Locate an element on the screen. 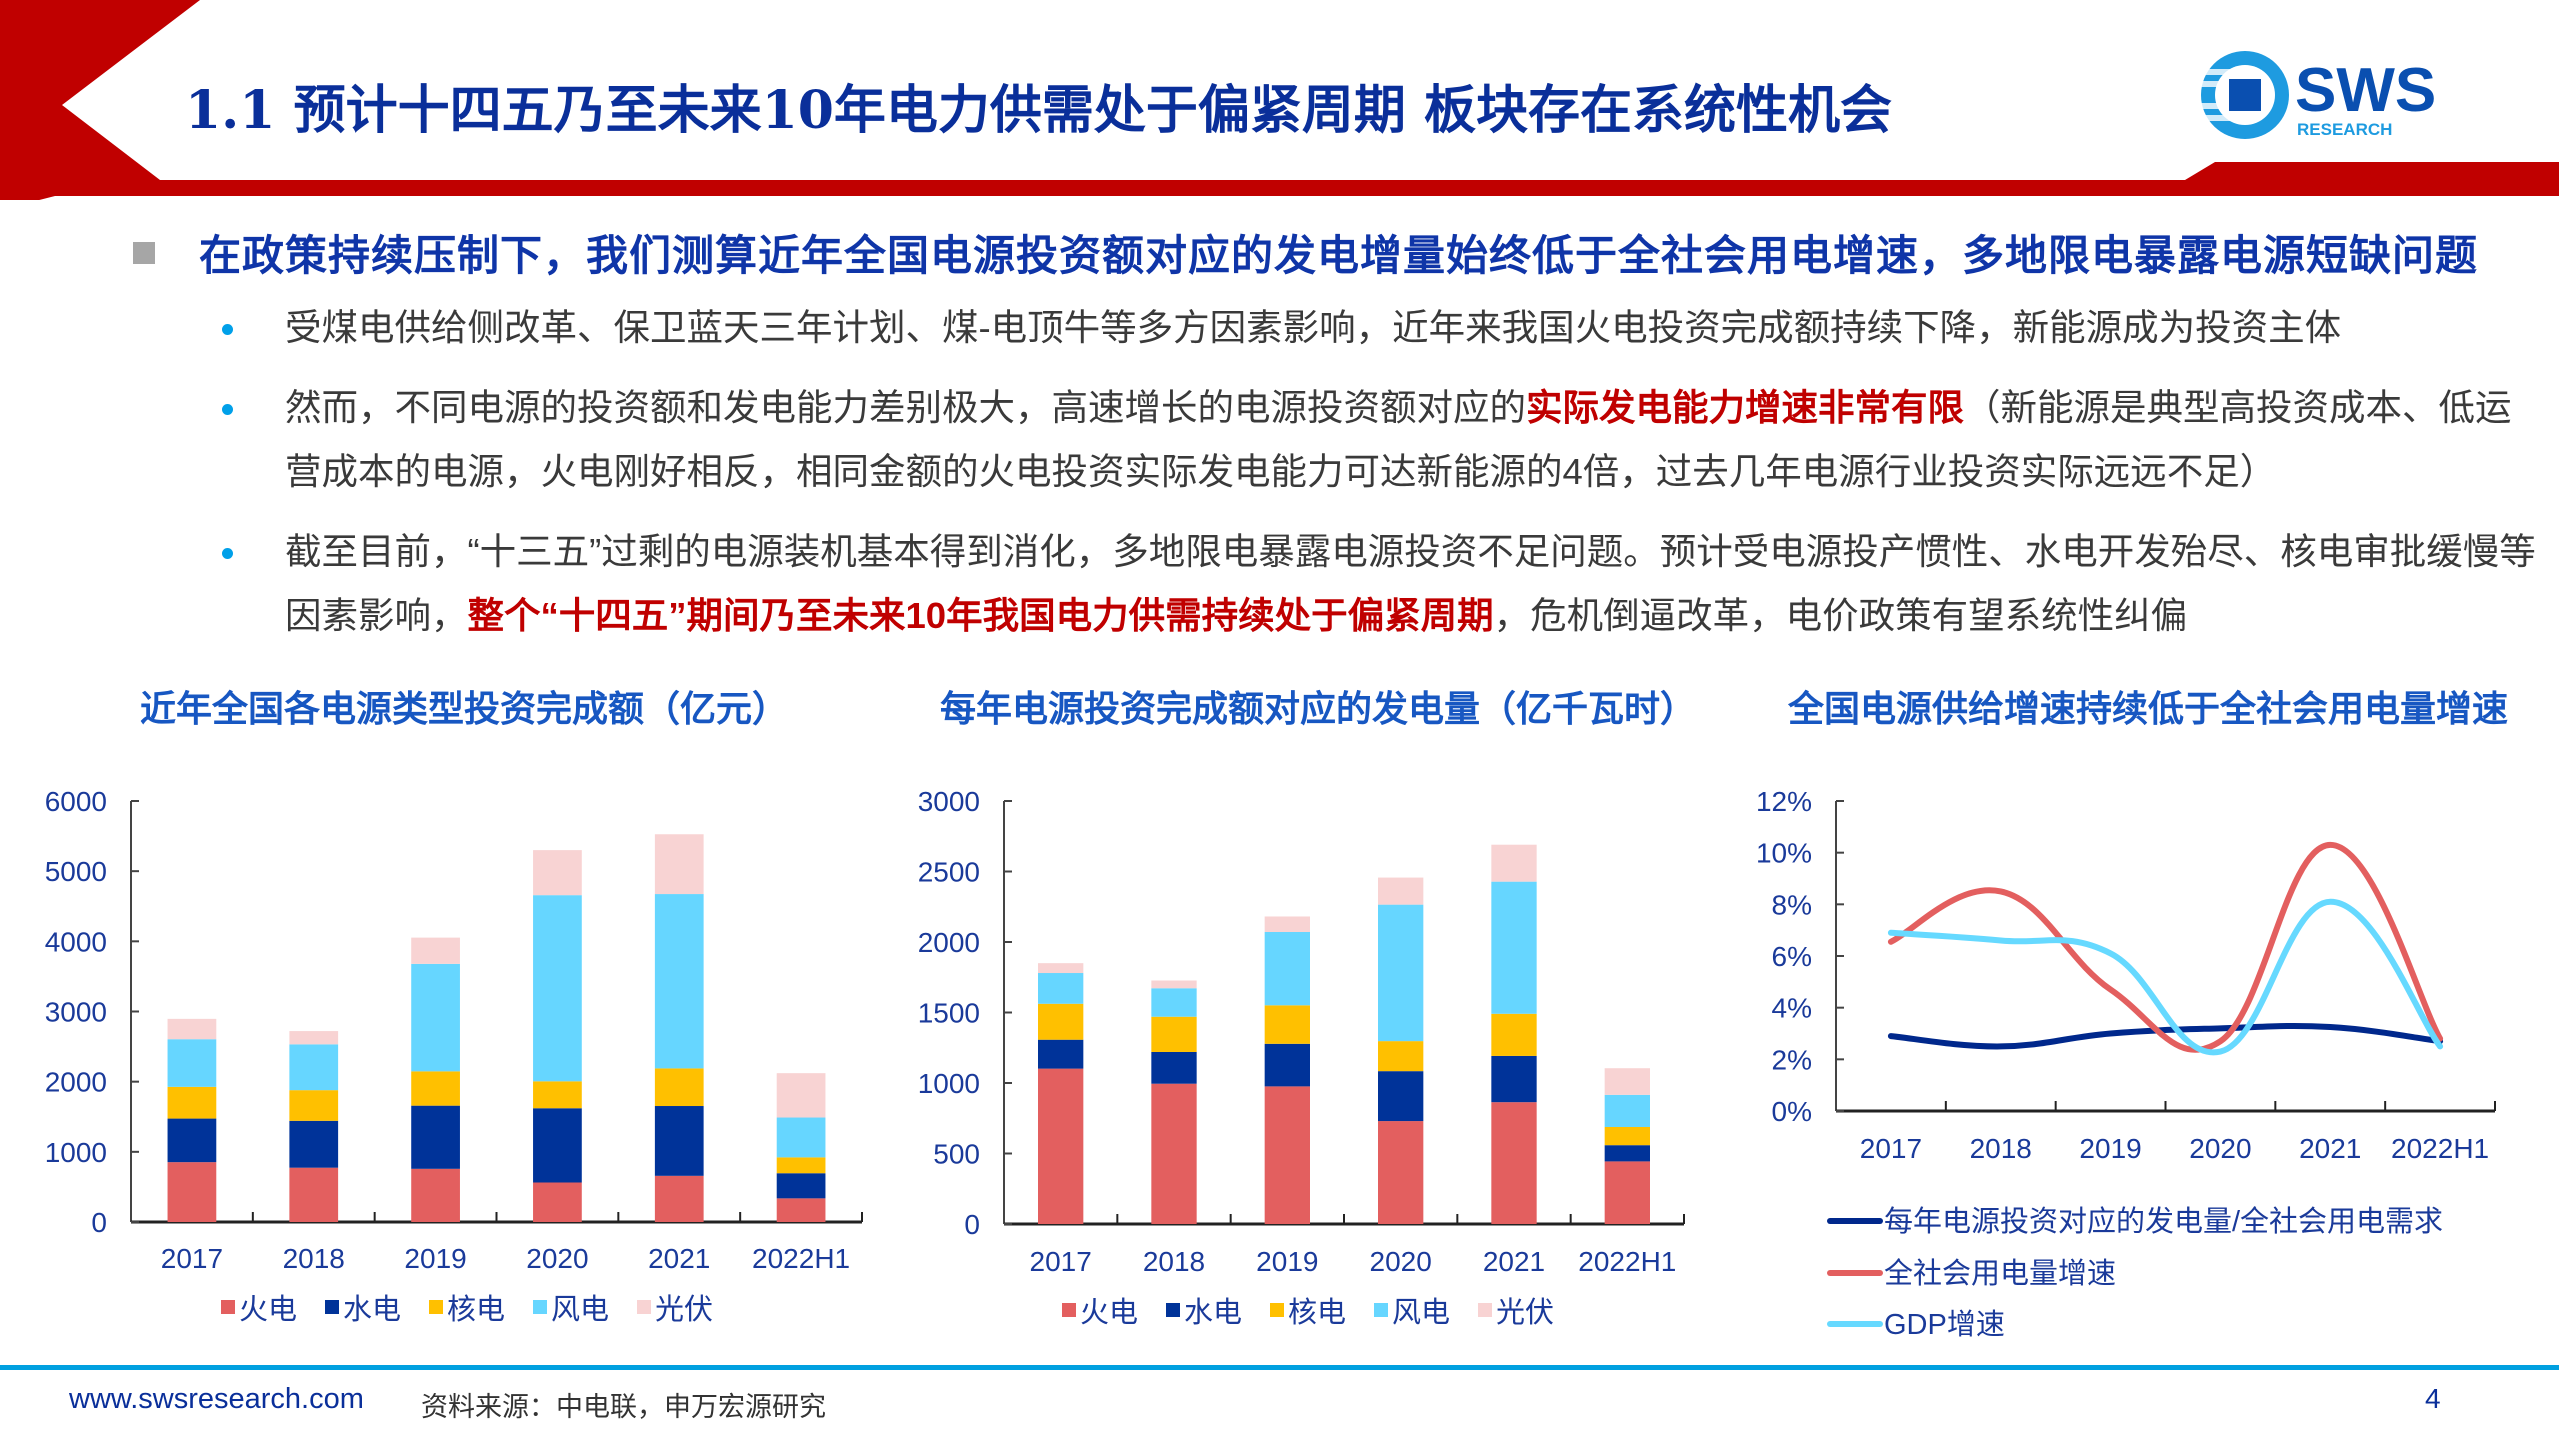 The height and width of the screenshot is (1439, 2559). legend-label: 火电 is located at coordinates (268, 1309).